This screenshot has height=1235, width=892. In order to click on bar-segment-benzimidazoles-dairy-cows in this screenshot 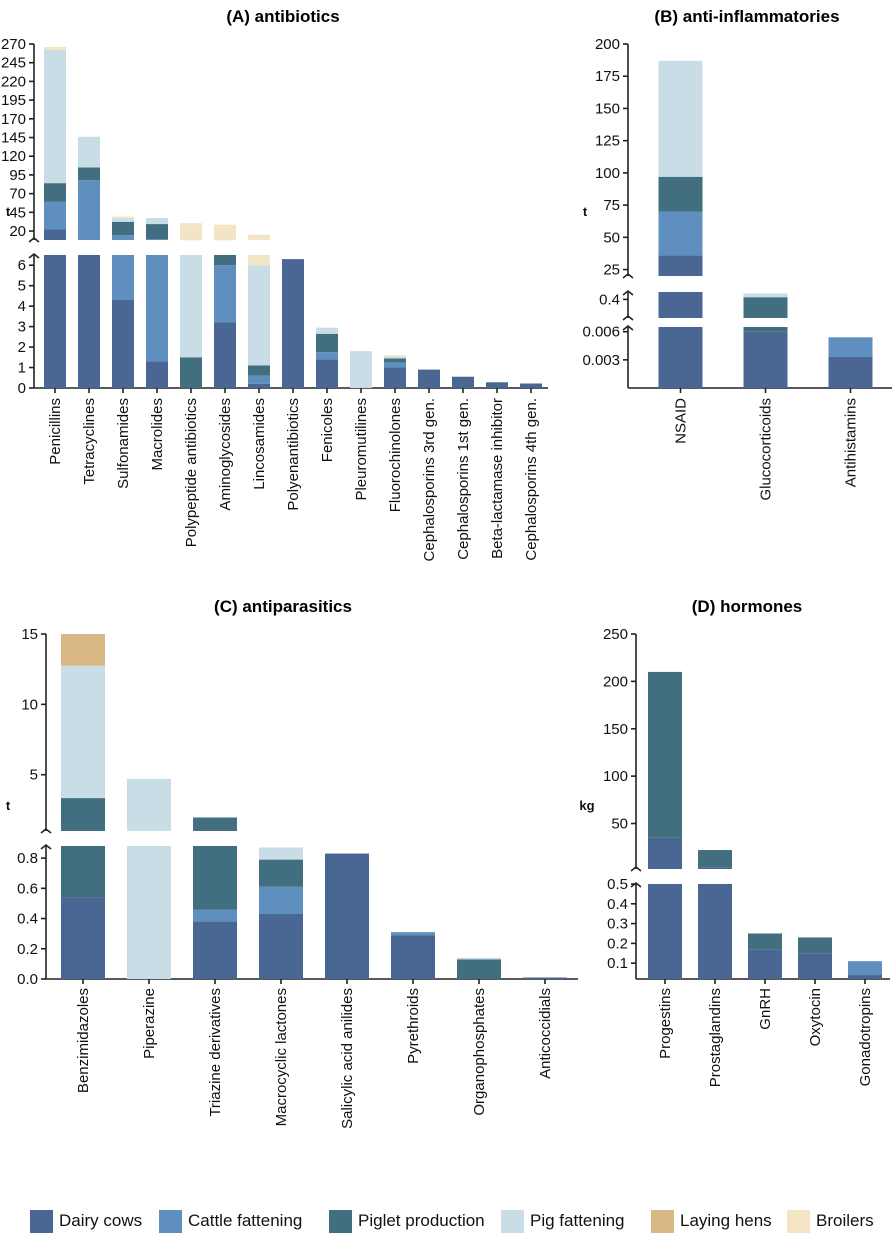, I will do `click(83, 938)`.